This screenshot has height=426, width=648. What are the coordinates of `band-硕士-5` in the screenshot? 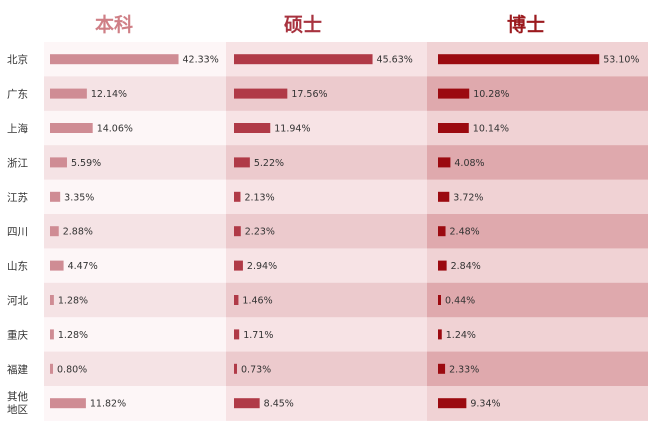 It's located at (326, 231).